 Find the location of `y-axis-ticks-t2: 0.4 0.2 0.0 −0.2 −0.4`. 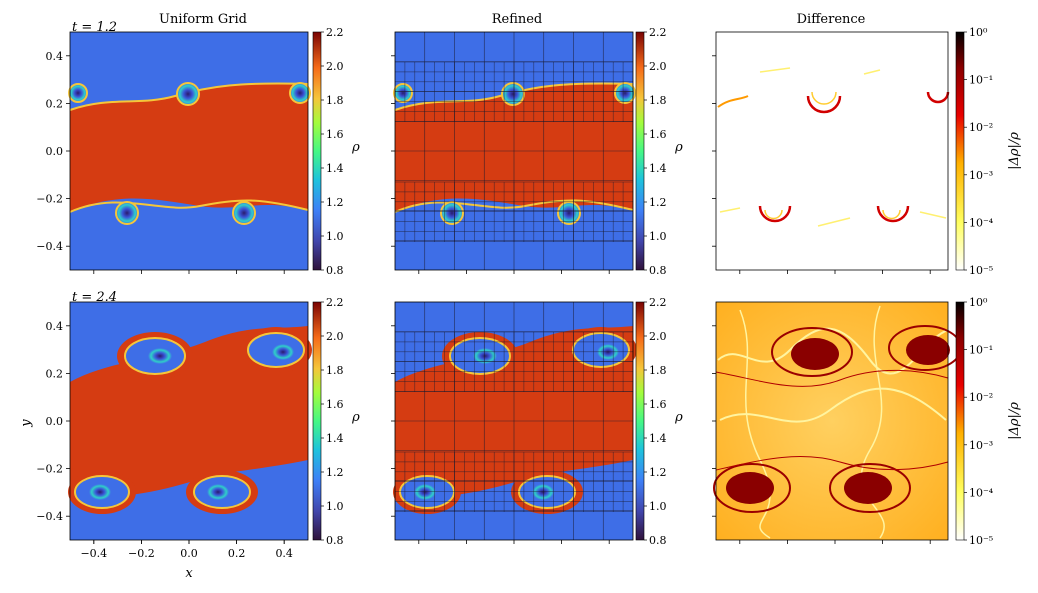

y-axis-ticks-t2: 0.4 0.2 0.0 −0.2 −0.4 is located at coordinates (53, 421).